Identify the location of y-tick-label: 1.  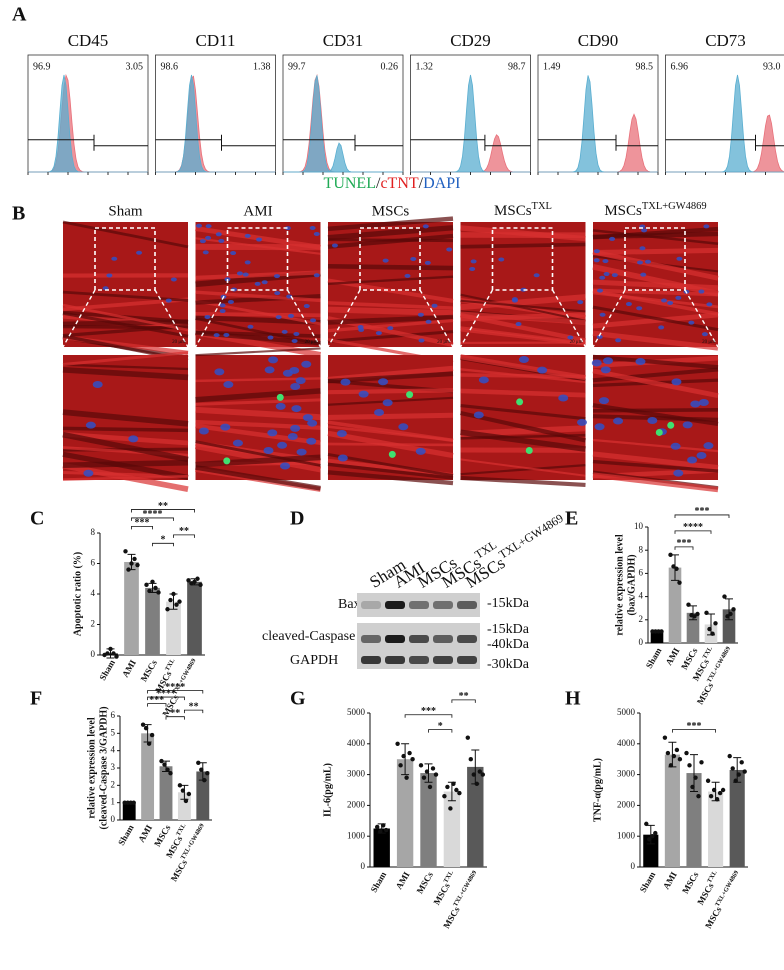
(113, 802).